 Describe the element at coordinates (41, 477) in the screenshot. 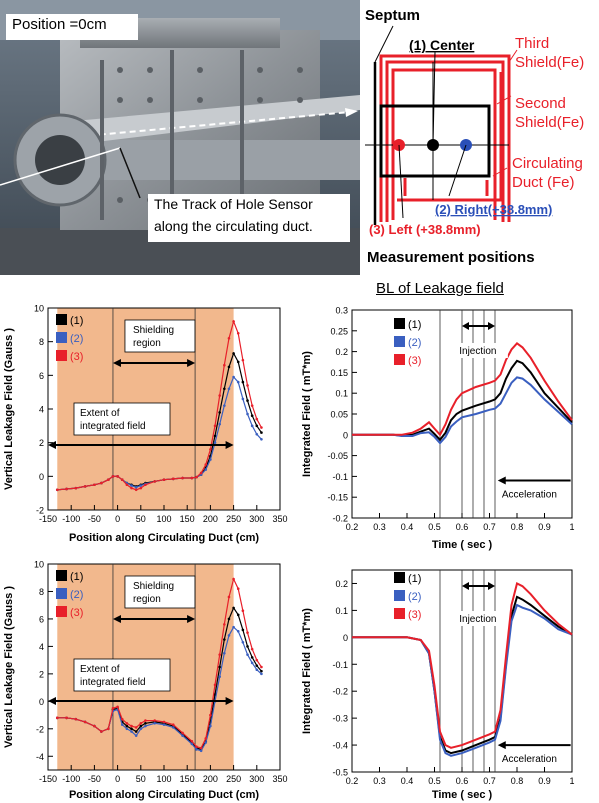

I see `y-tick-label: 0` at that location.